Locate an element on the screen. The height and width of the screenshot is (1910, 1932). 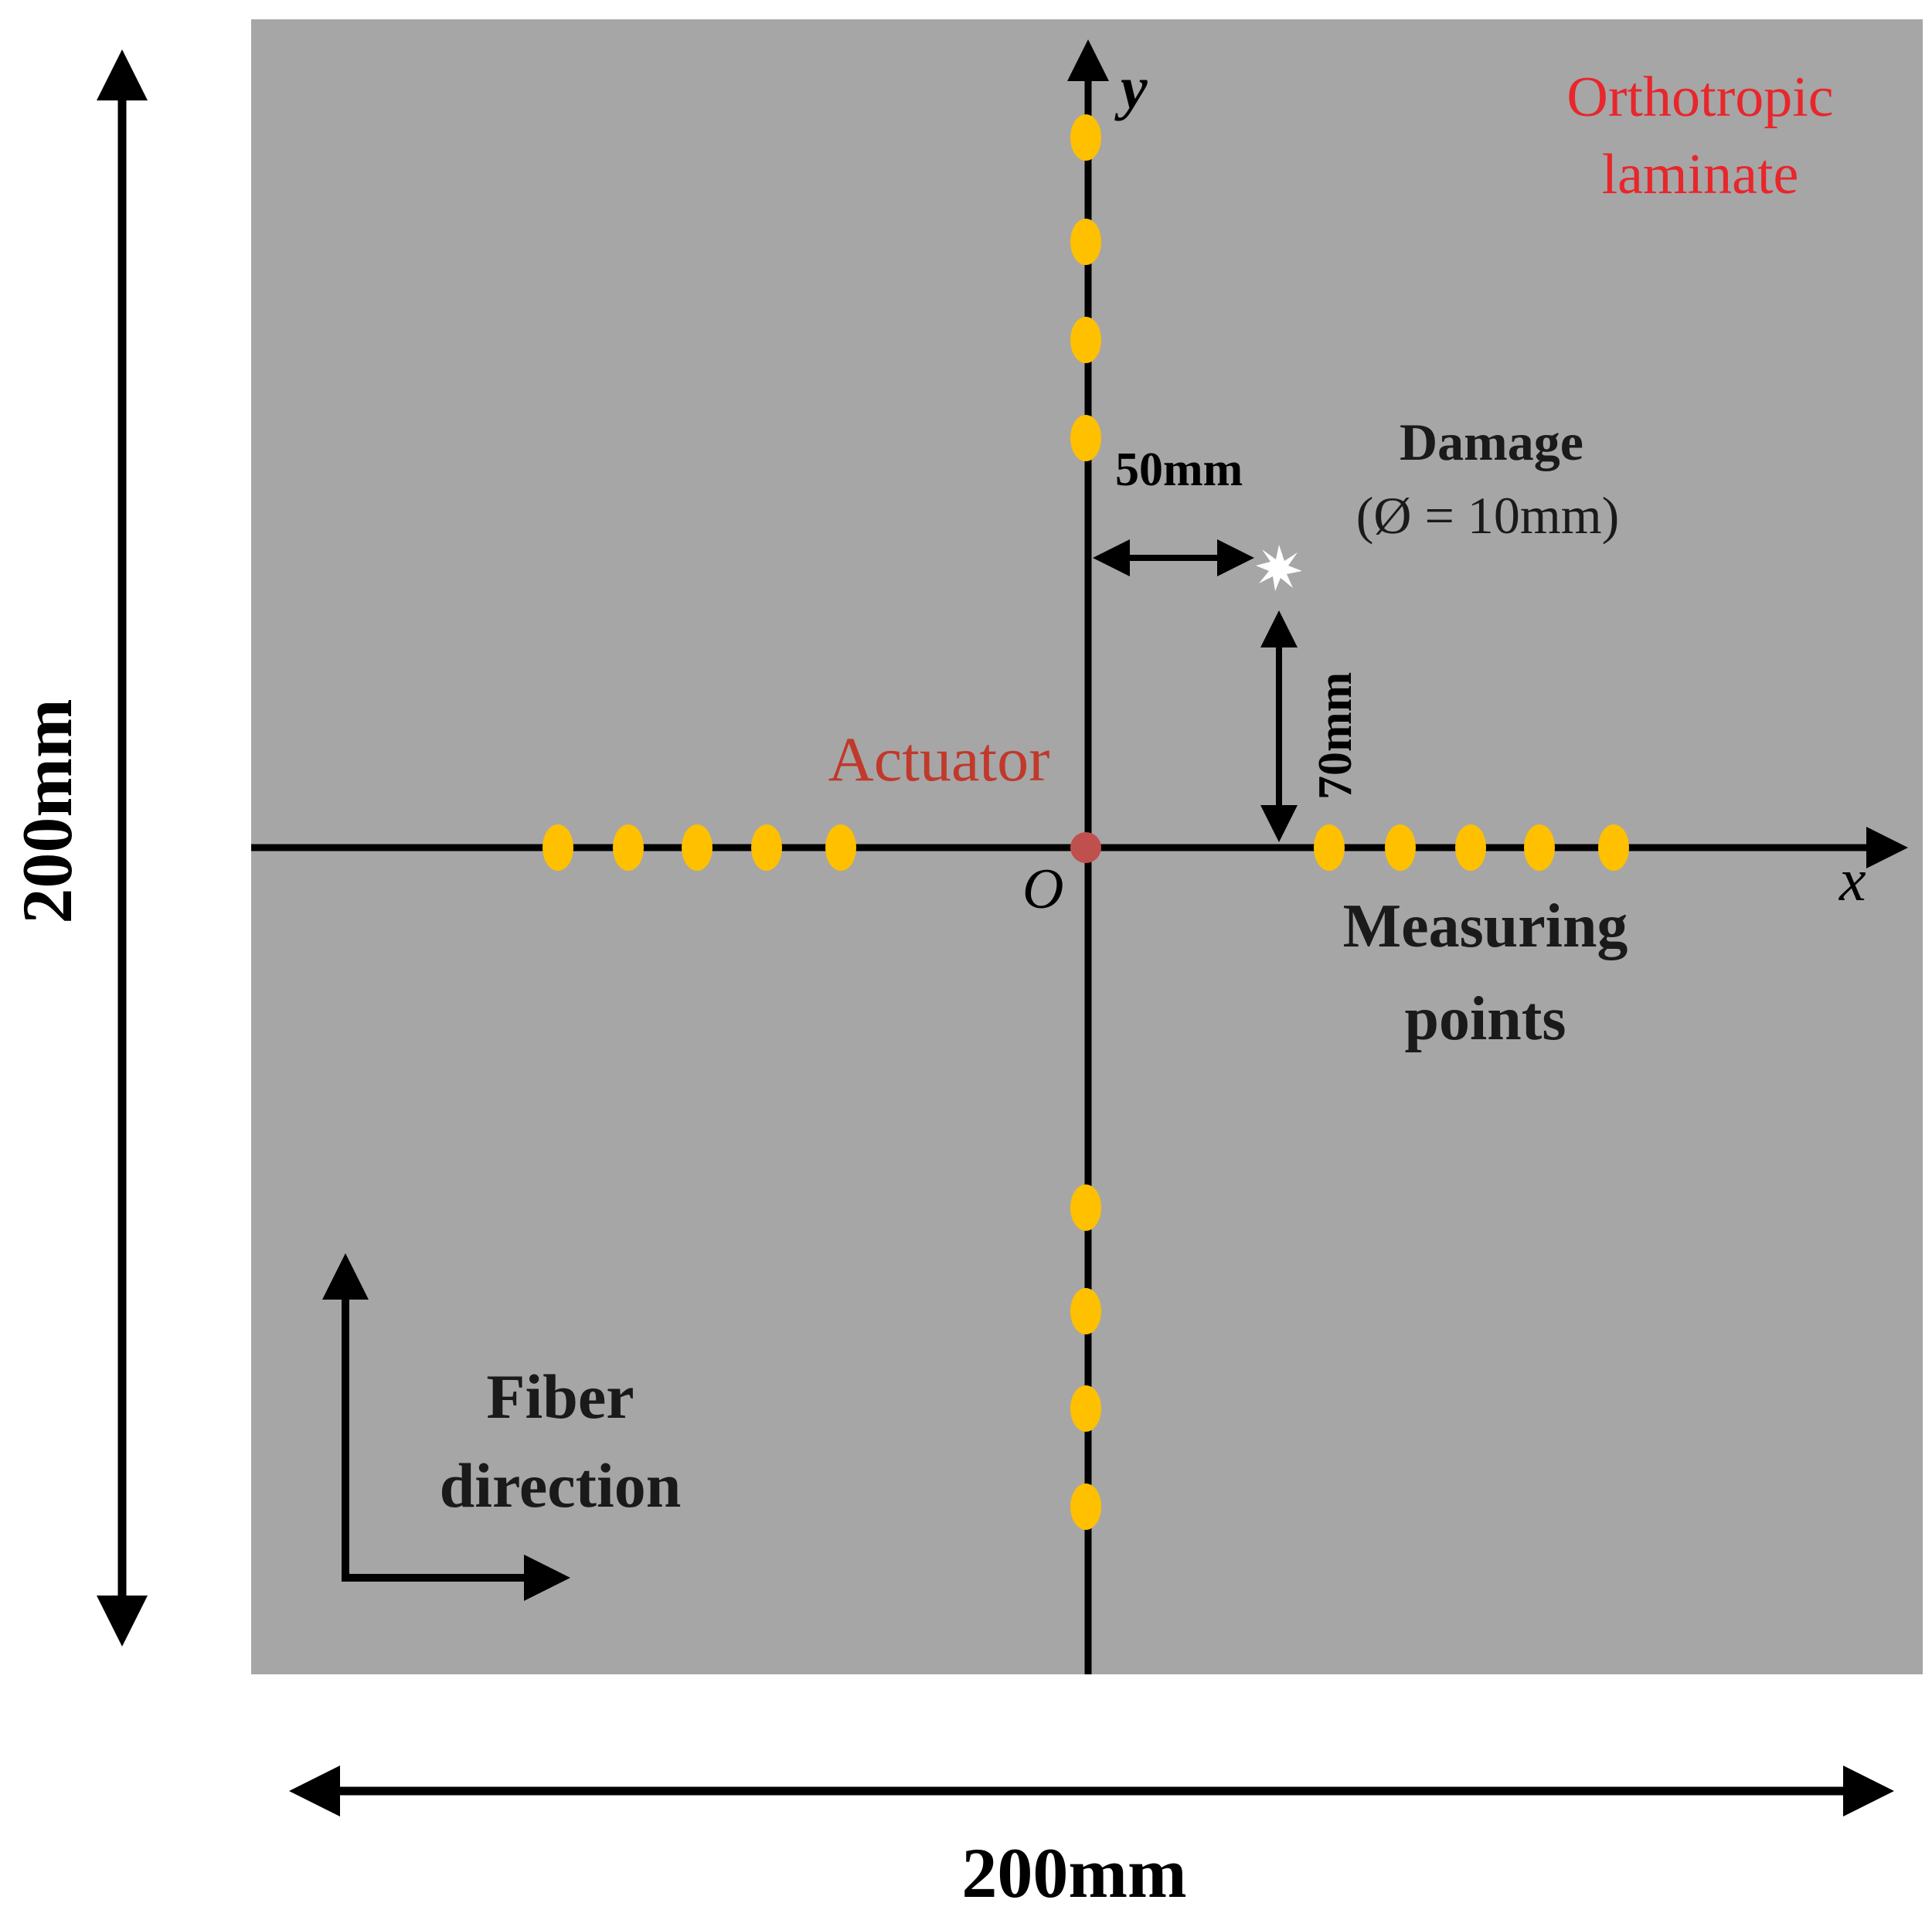
x-axis-label: x is located at coordinates (1852, 879).